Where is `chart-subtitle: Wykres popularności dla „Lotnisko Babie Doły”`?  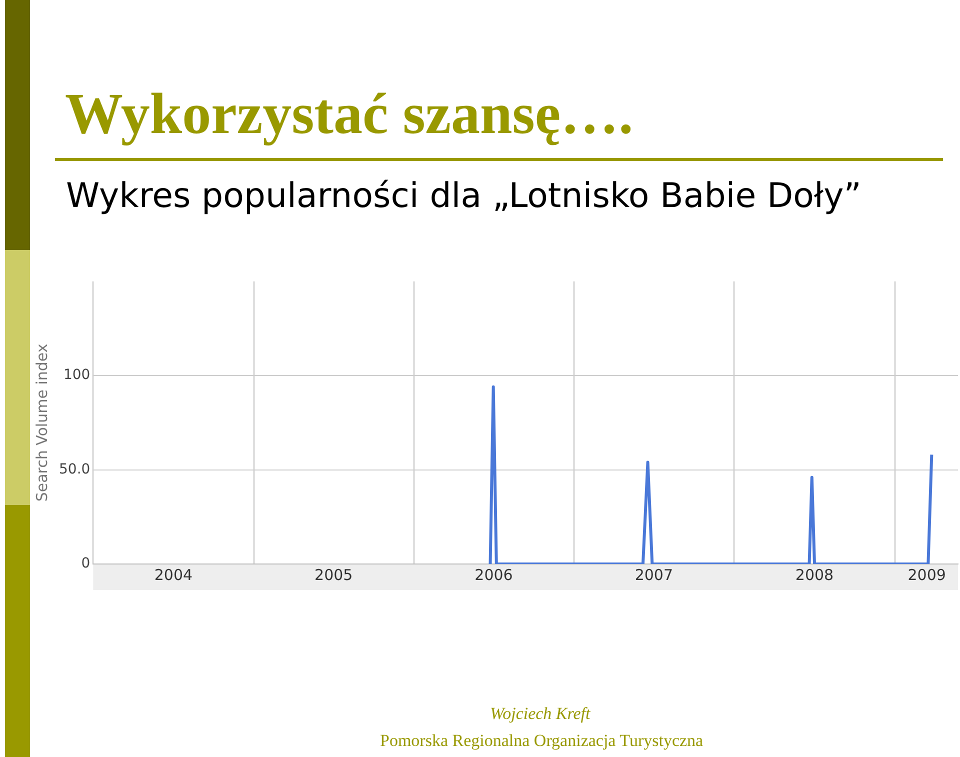
chart-subtitle: Wykres popularności dla „Lotnisko Babie Doły” is located at coordinates (464, 196).